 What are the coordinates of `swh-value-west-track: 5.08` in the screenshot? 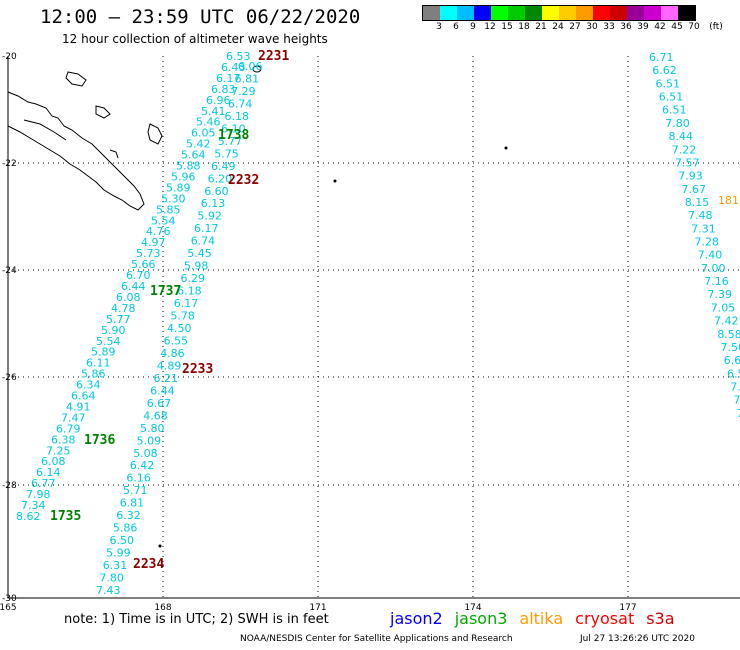 It's located at (145, 453).